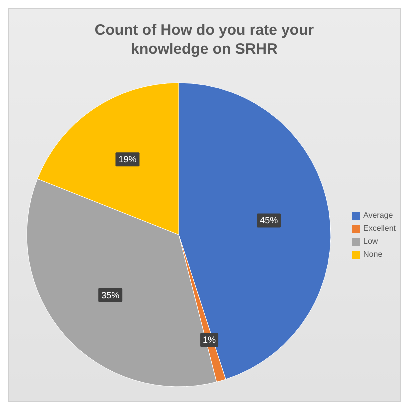 The width and height of the screenshot is (409, 410). I want to click on data-label: 45%, so click(269, 221).